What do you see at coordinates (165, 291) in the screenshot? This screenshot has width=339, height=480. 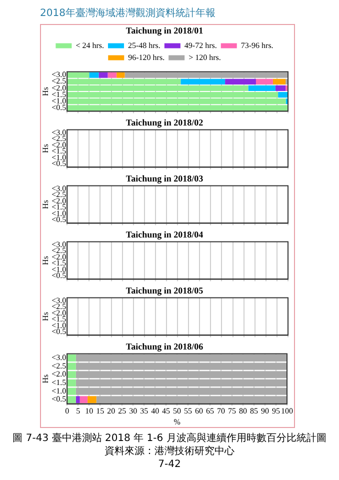 I see `chart-title: Taichung in 2018/05` at bounding box center [165, 291].